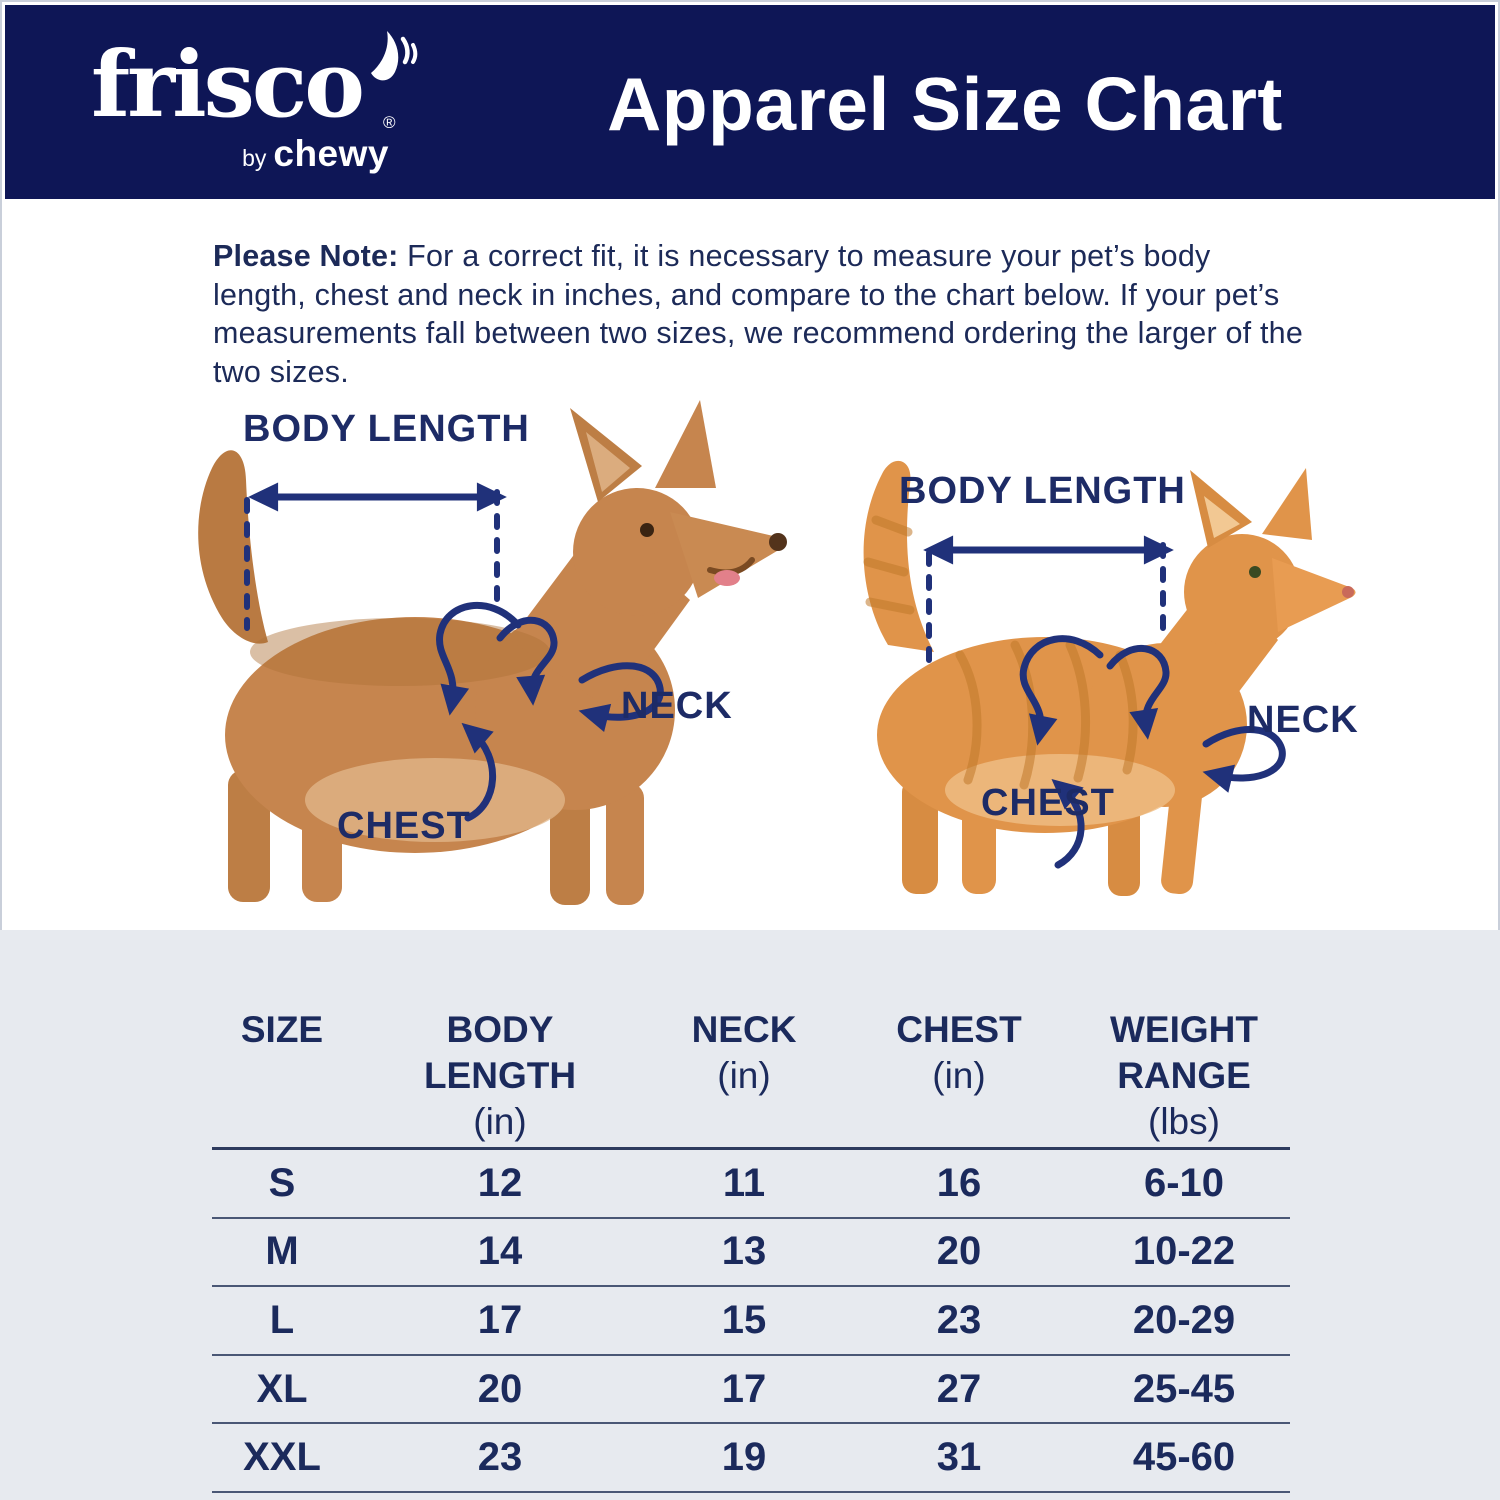 This screenshot has width=1500, height=1500. I want to click on cat-chest-arrow, so click(1068, 823).